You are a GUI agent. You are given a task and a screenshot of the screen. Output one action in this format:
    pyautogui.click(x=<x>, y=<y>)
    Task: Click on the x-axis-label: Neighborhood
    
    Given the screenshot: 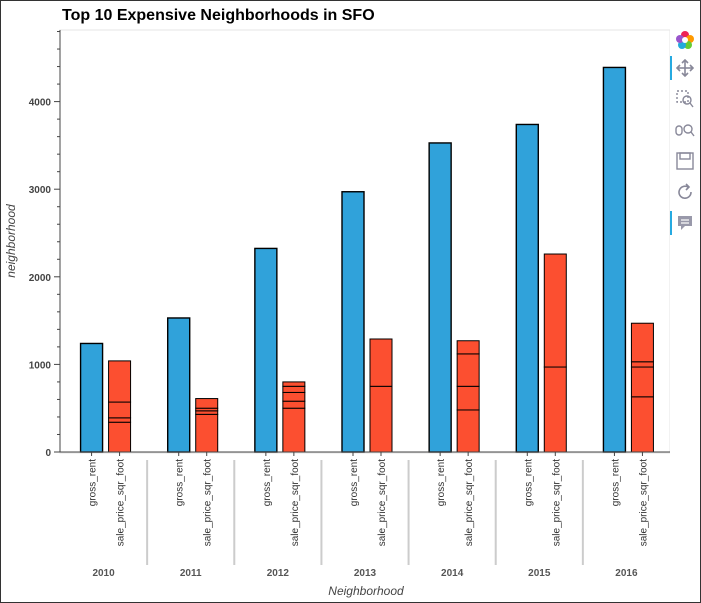 What is the action you would take?
    pyautogui.click(x=366, y=591)
    